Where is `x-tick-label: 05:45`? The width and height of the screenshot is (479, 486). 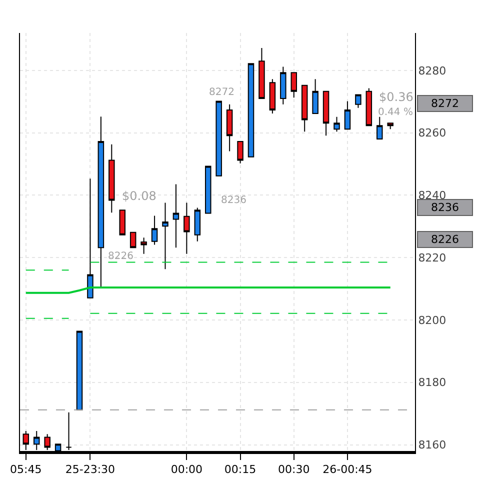
x-tick-label: 05:45 is located at coordinates (26, 469).